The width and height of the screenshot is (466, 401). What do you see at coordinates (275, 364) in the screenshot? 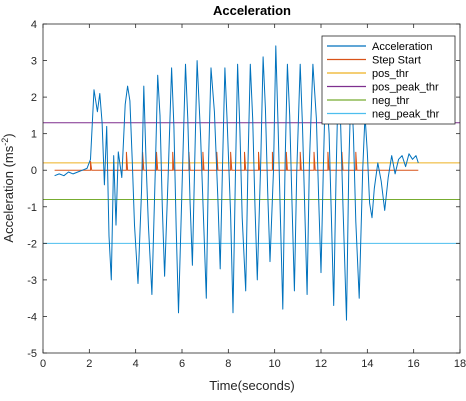
I see `x-tick-label: 10` at bounding box center [275, 364].